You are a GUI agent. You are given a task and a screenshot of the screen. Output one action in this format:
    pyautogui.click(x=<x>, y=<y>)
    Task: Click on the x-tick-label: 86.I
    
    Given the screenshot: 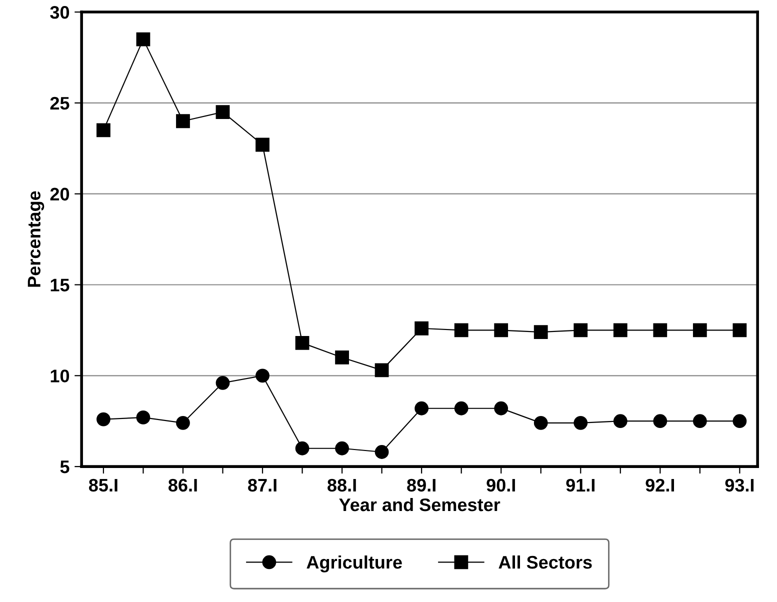 What is the action you would take?
    pyautogui.click(x=182, y=485)
    